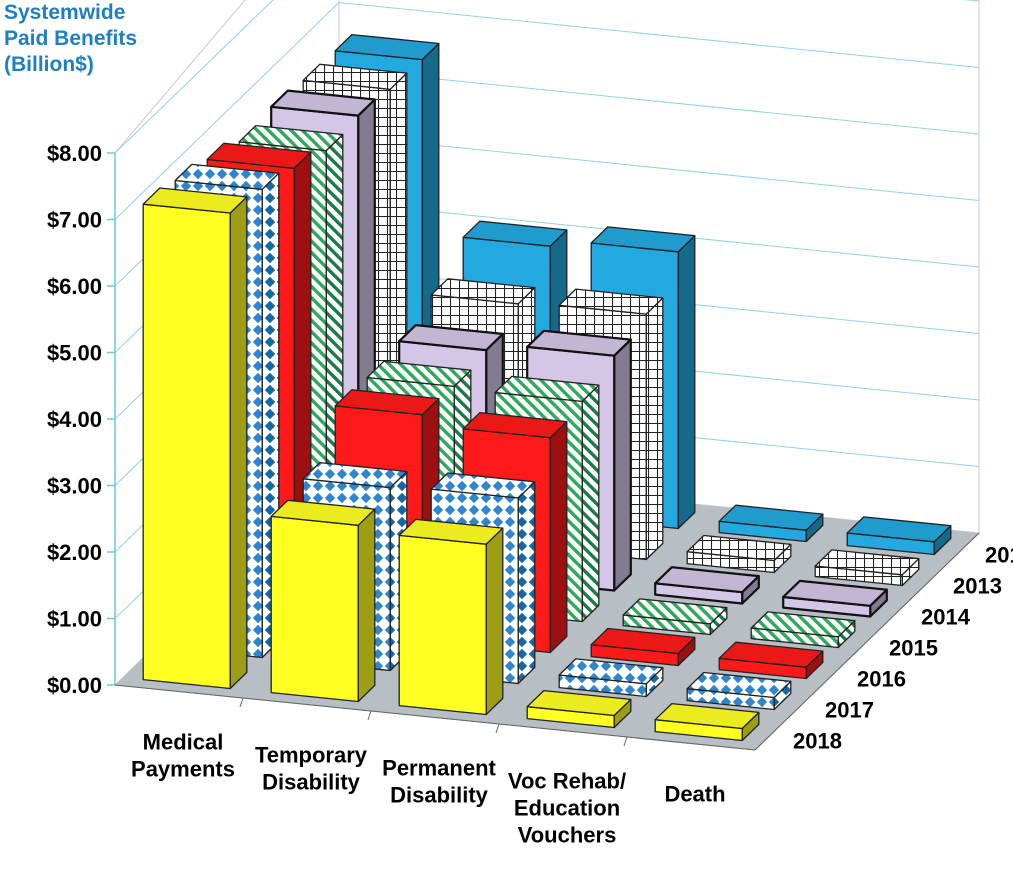 The image size is (1013, 874). Describe the element at coordinates (74, 353) in the screenshot. I see `y-tick-label: $5.00` at that location.